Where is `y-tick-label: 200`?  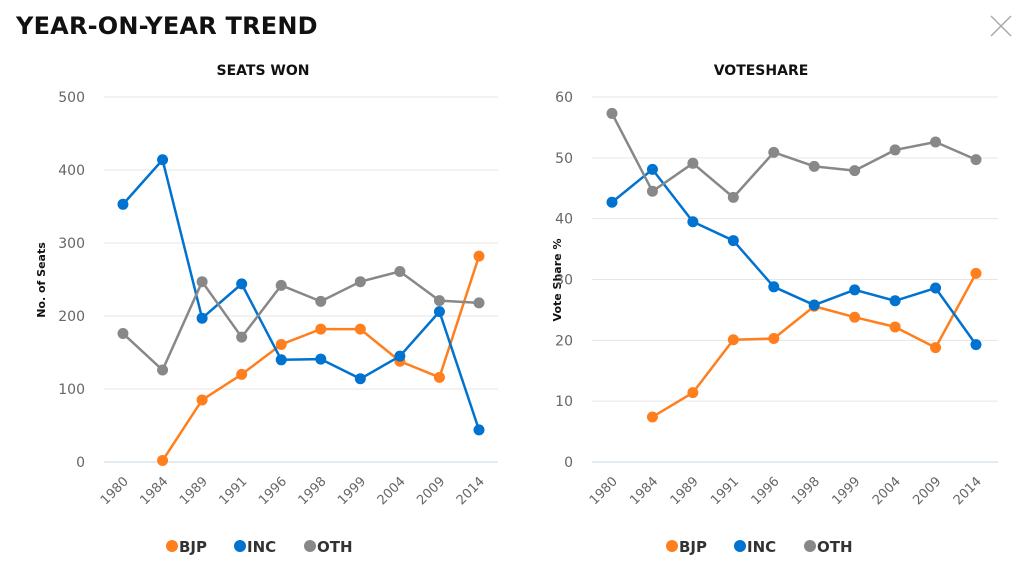 y-tick-label: 200 is located at coordinates (71, 317).